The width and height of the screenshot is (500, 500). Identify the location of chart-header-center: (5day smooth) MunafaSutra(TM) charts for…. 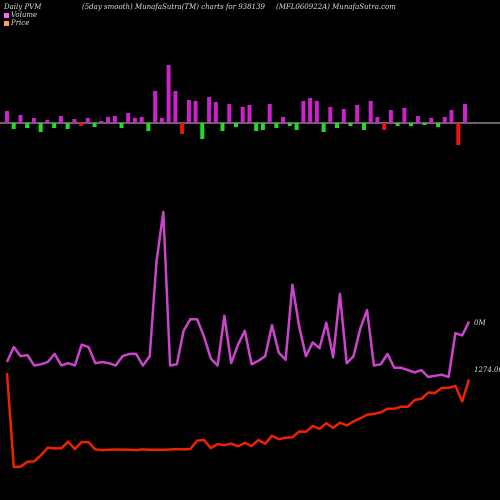
(173, 7).